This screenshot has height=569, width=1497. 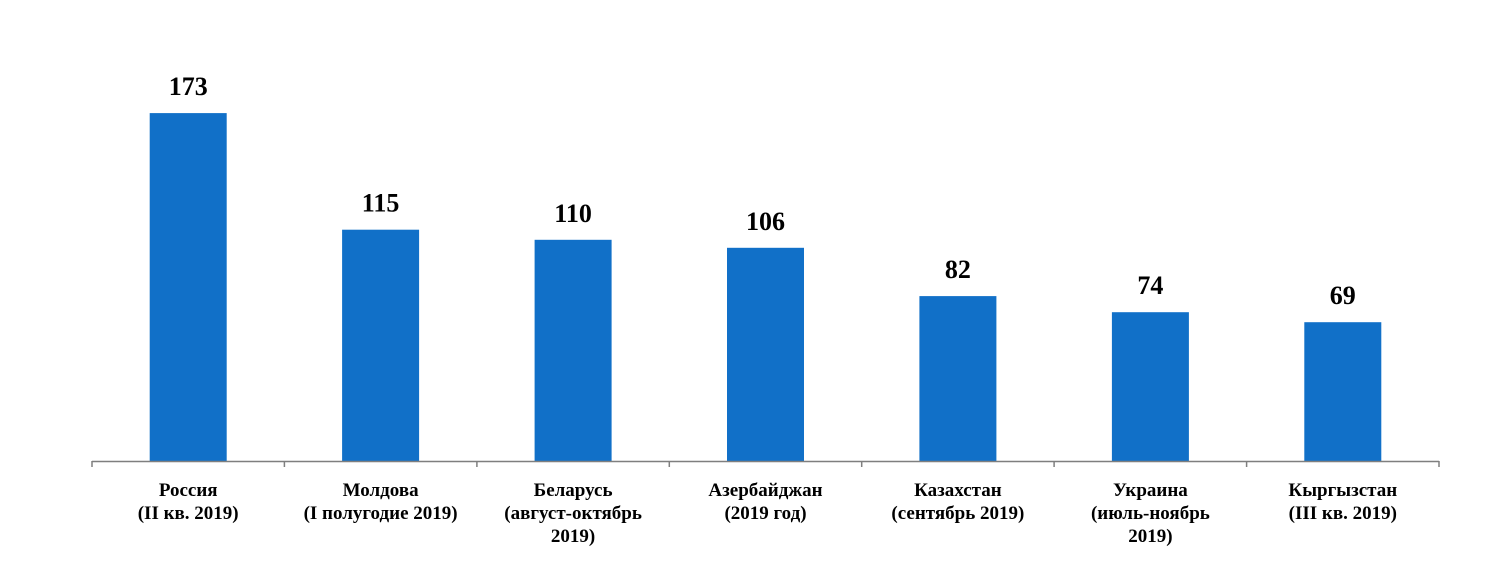 I want to click on category-label-line: Россия, so click(x=188, y=490).